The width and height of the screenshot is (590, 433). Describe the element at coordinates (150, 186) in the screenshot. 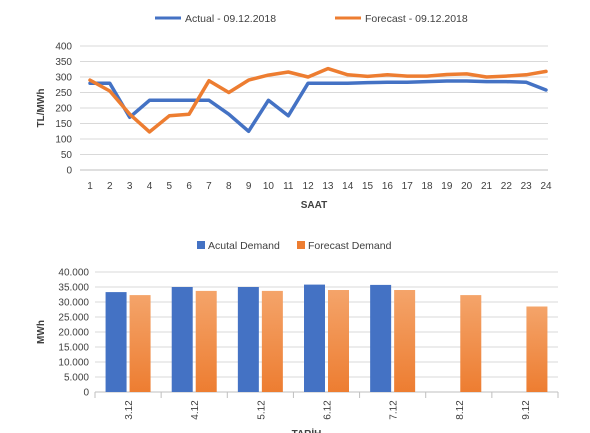

I see `x-tick-label: 4` at that location.